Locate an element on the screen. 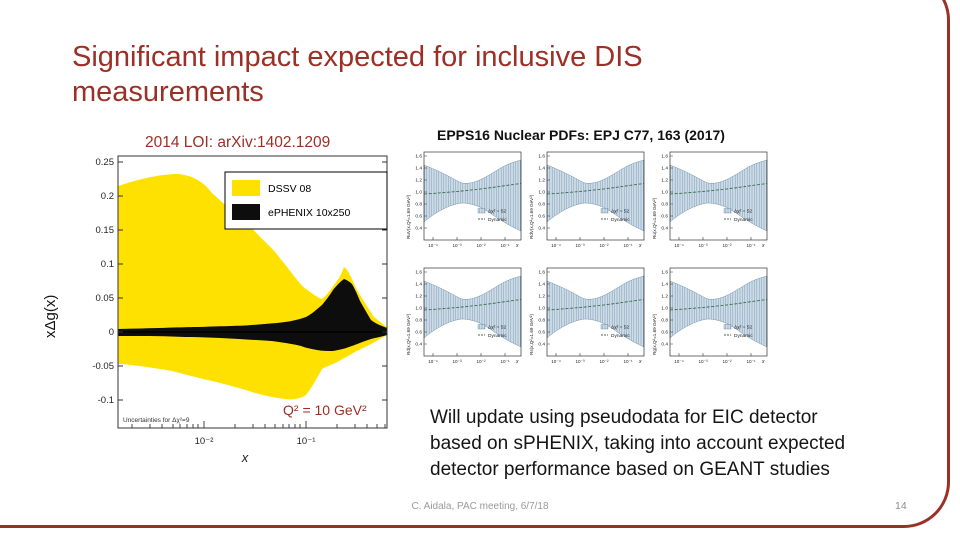 The height and width of the screenshot is (540, 960). y-tick-label: 0 is located at coordinates (111, 332).